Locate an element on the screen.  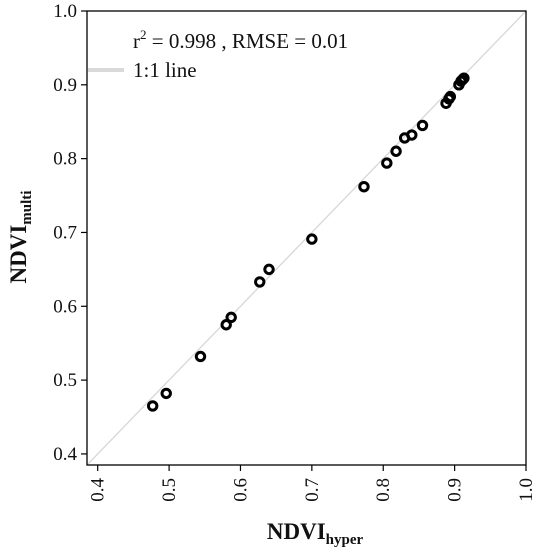
legend-entry-1-1-line: 1:1 line is located at coordinates (165, 70).